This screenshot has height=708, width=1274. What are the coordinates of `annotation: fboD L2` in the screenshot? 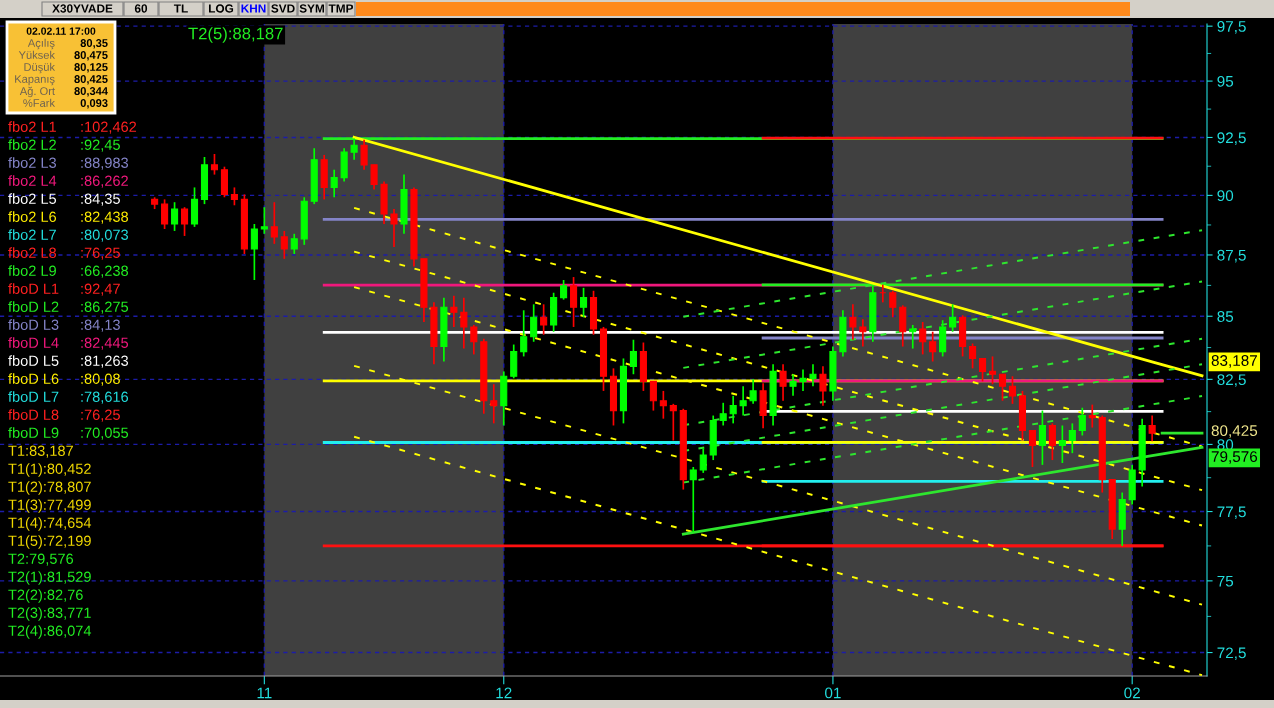 It's located at (33, 306).